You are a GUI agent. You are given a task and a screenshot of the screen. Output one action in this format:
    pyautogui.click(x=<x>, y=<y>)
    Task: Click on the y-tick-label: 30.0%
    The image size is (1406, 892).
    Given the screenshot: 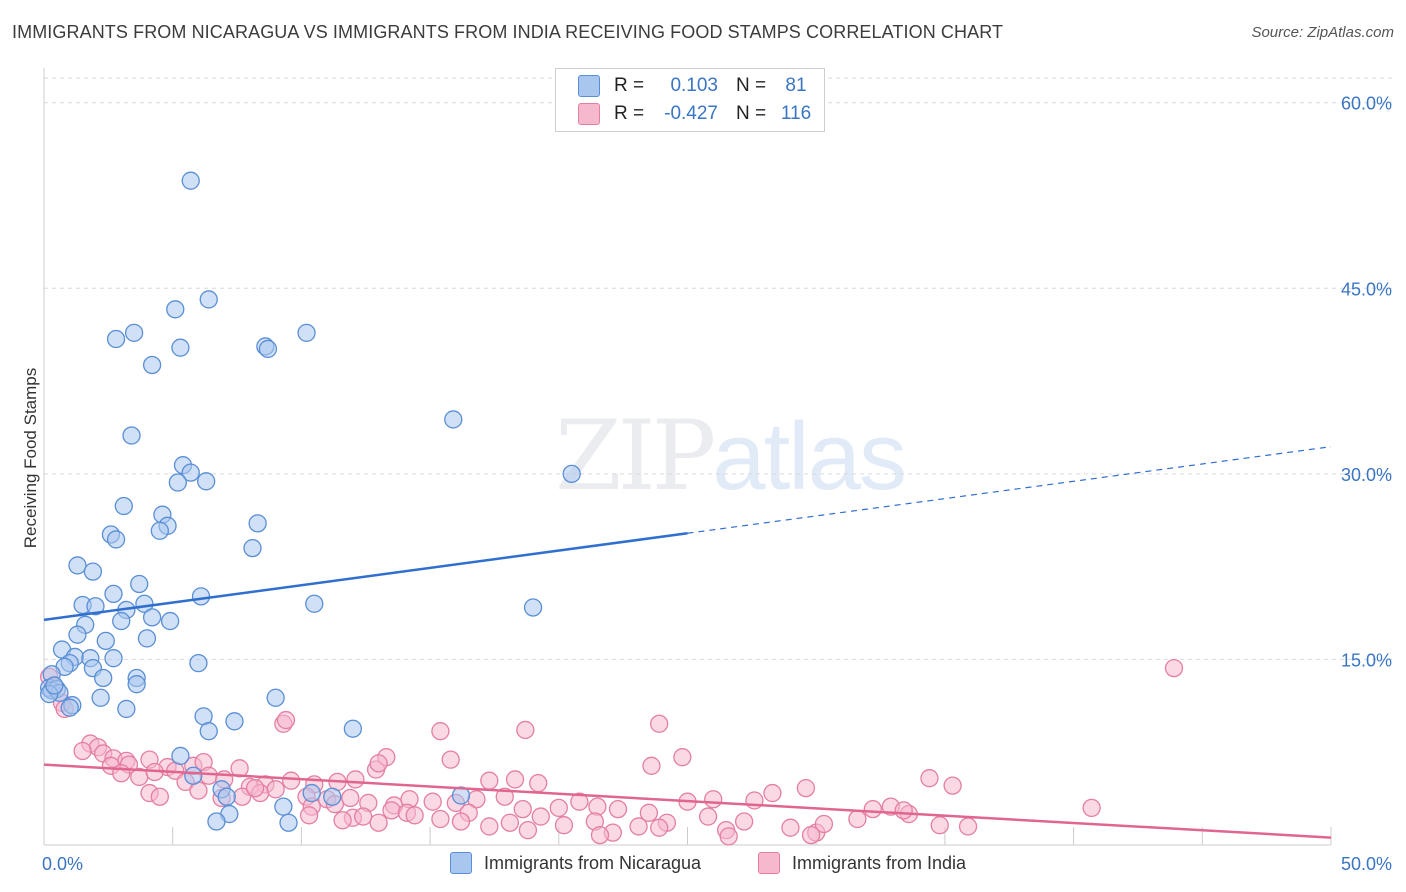 What is the action you would take?
    pyautogui.click(x=1366, y=475)
    